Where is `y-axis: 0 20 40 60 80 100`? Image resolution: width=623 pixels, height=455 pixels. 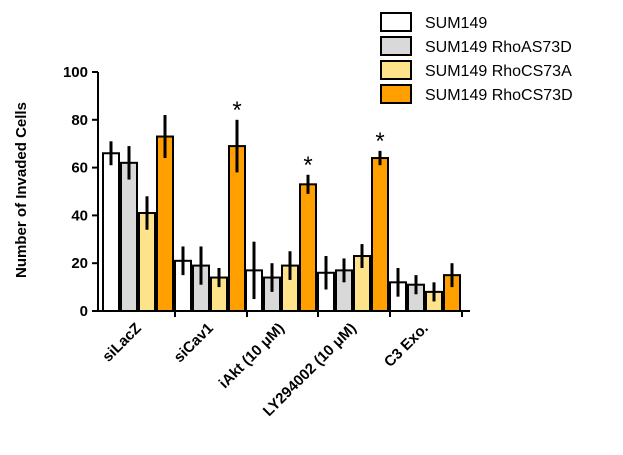
y-axis: 0 20 40 60 80 100 is located at coordinates (81, 192).